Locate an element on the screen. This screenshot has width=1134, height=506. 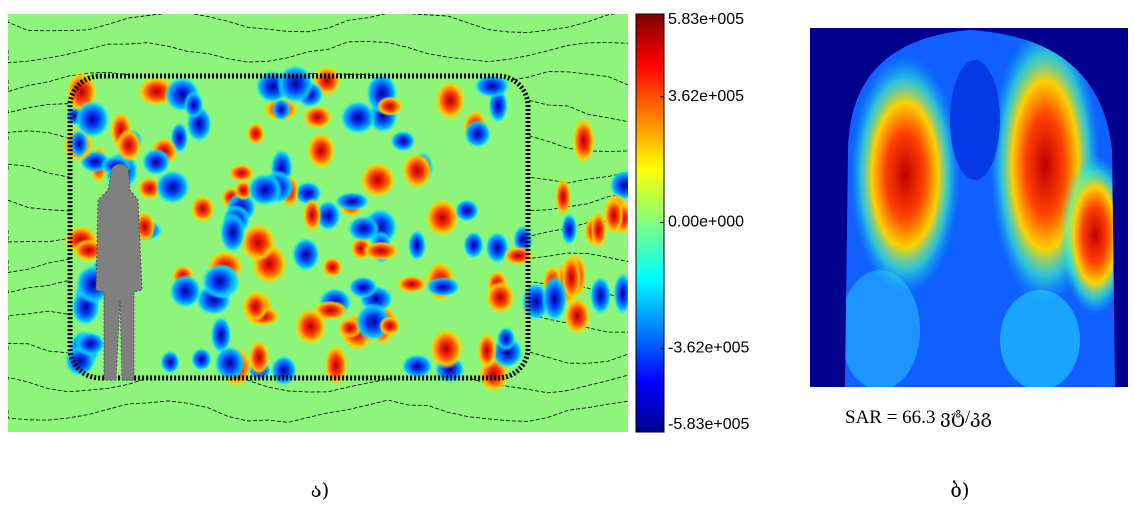
panel-caption: ა) is located at coordinates (320, 490).